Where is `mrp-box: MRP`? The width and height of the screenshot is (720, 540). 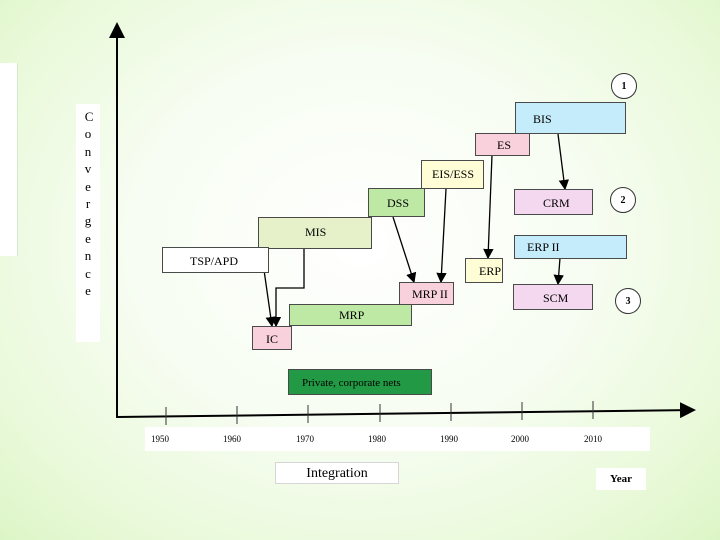 mrp-box: MRP is located at coordinates (350, 315).